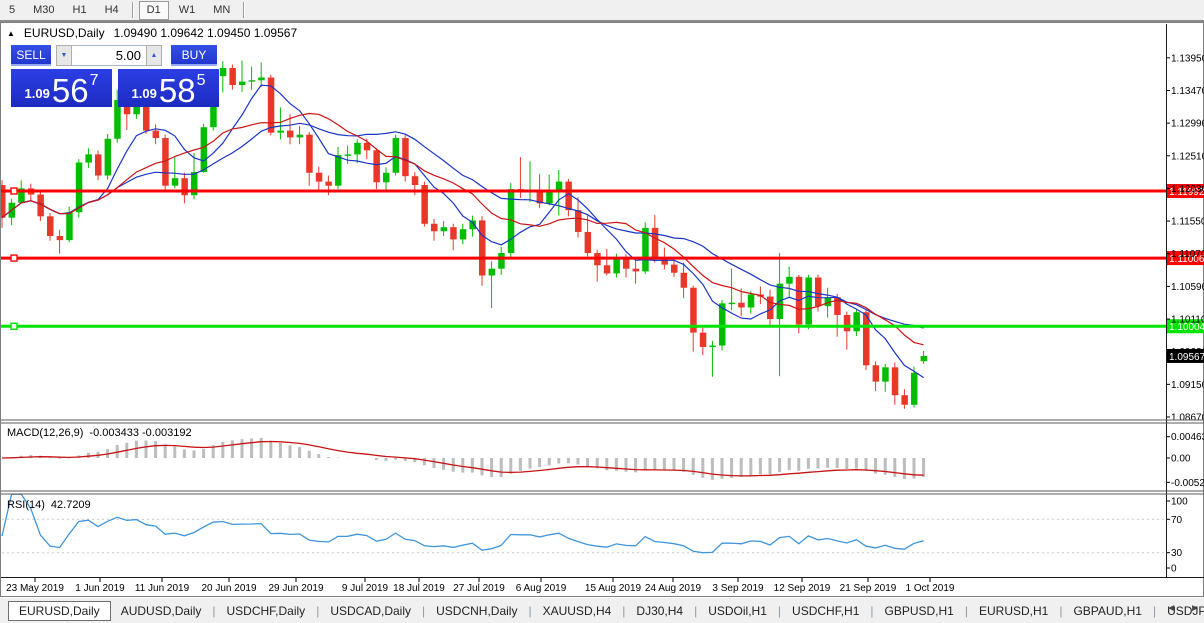 This screenshot has height=623, width=1204. What do you see at coordinates (1195, 608) in the screenshot?
I see `tab-scroll-right-icon: ►` at bounding box center [1195, 608].